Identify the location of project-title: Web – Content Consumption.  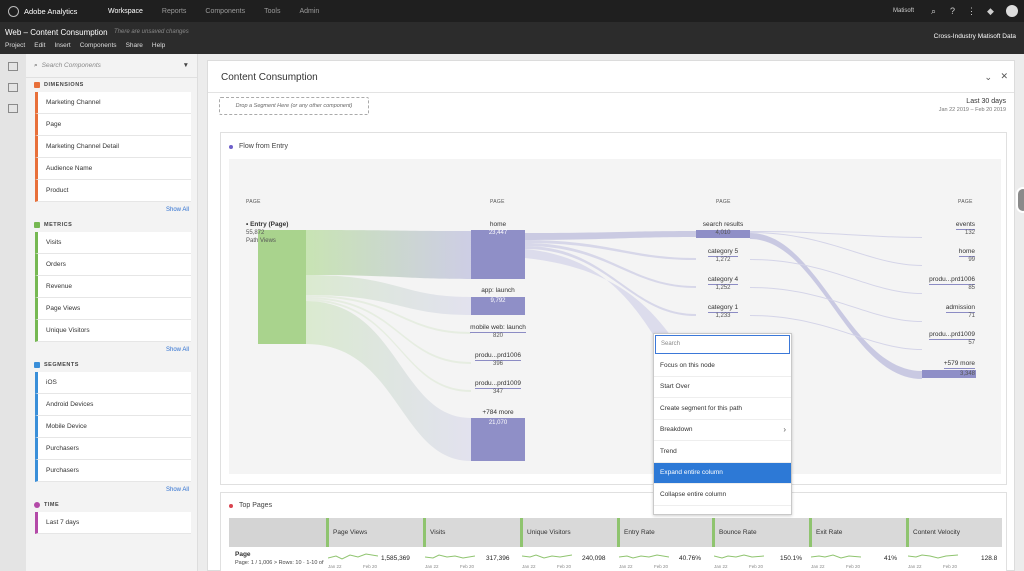
(56, 32).